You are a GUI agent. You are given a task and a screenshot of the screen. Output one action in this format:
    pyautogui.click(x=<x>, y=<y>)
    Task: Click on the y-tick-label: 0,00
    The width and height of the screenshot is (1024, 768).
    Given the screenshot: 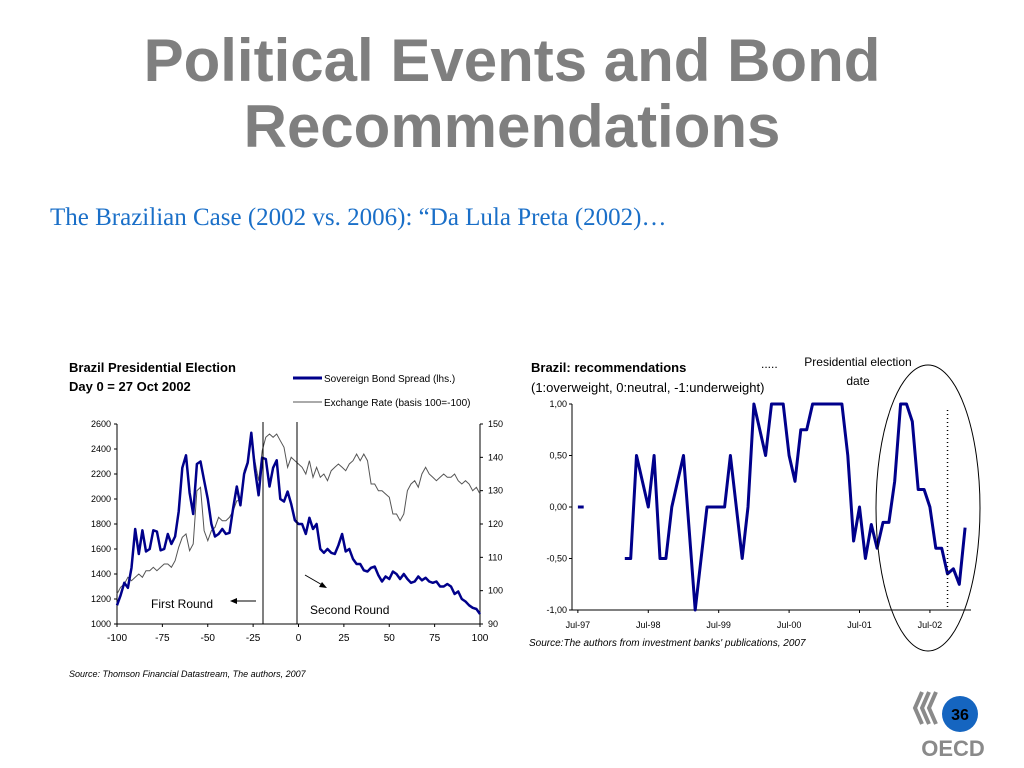 What is the action you would take?
    pyautogui.click(x=558, y=507)
    